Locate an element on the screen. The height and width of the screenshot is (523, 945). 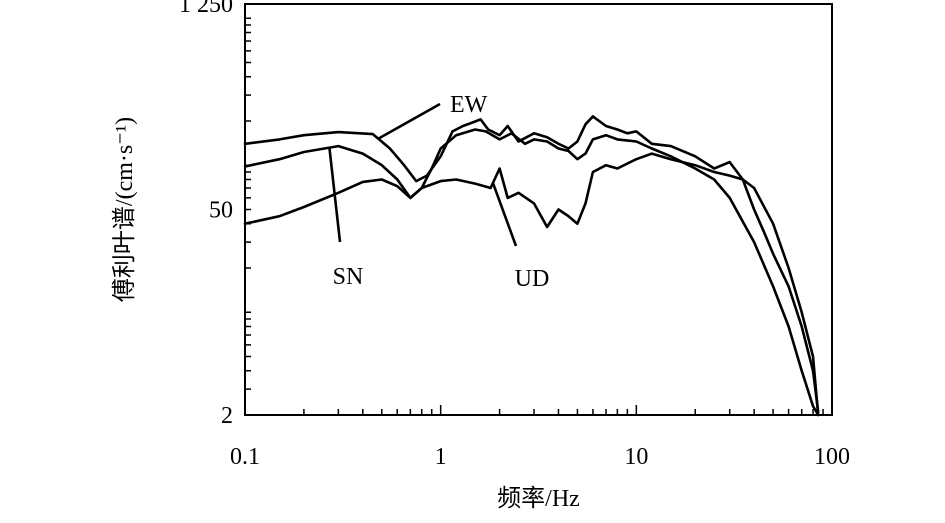
x-tick-label: 10 is located at coordinates (636, 457).